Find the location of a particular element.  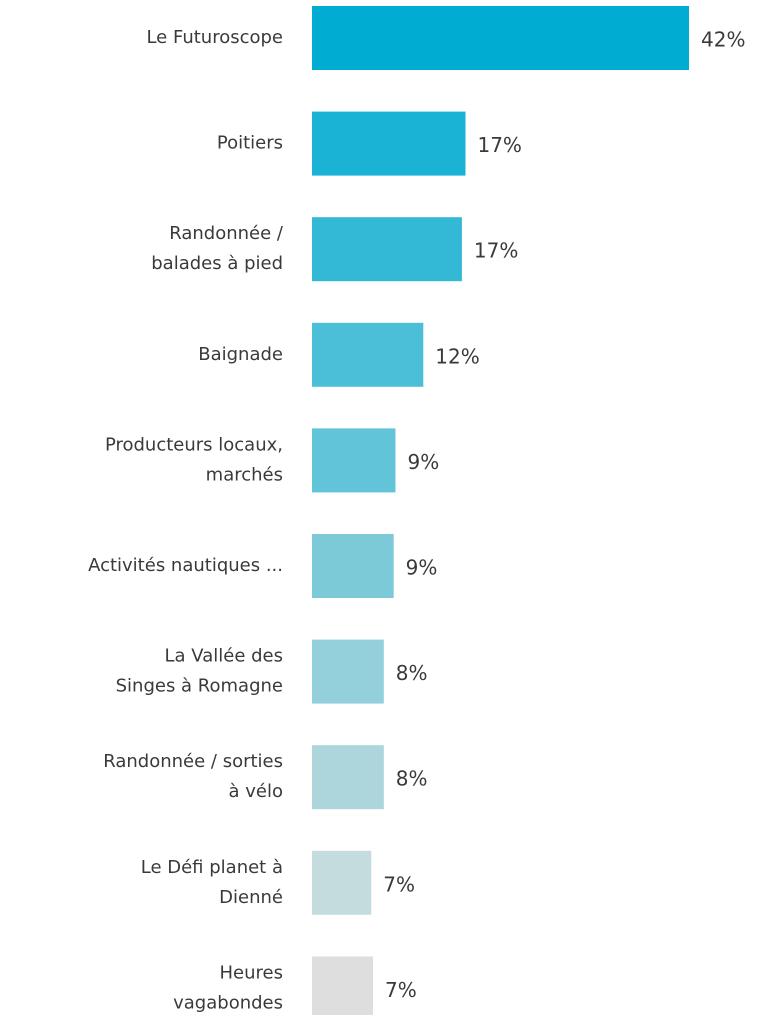

value-label: 12% is located at coordinates (457, 356).